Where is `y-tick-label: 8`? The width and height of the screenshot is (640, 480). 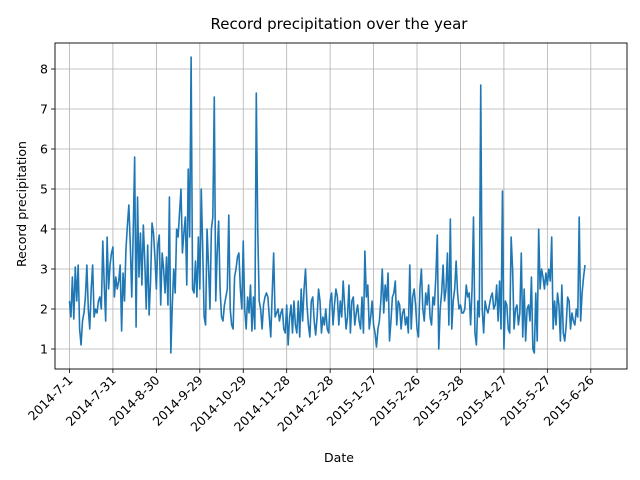
y-tick-label: 8 is located at coordinates (44, 69).